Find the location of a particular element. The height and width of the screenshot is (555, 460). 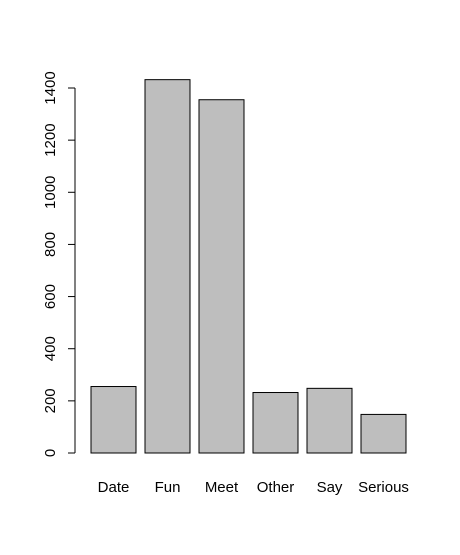

y-tick-label: 1400 is located at coordinates (50, 87).